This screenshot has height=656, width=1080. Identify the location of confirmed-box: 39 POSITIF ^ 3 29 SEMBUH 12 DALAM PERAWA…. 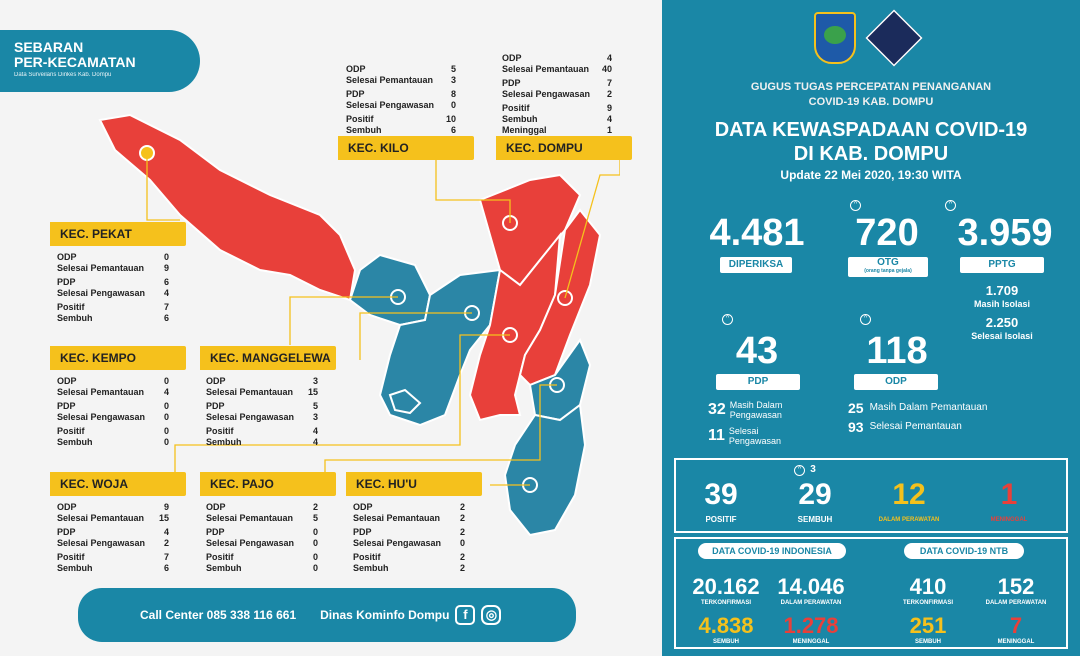
(871, 495).